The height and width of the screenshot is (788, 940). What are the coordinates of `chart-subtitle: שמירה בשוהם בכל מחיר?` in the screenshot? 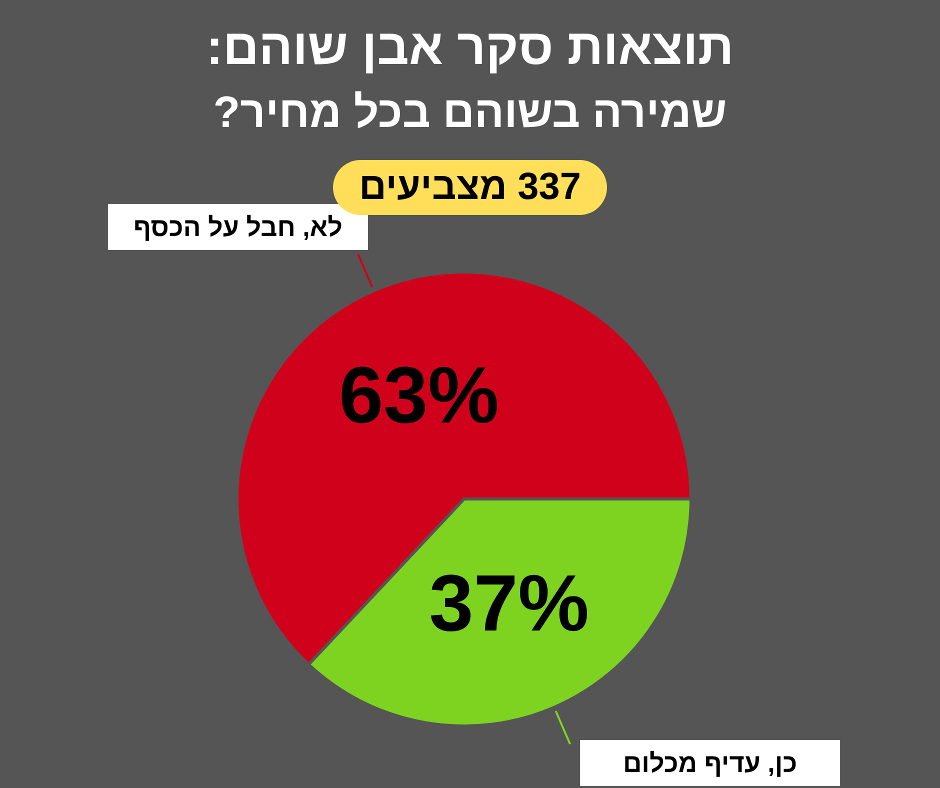 It's located at (470, 113).